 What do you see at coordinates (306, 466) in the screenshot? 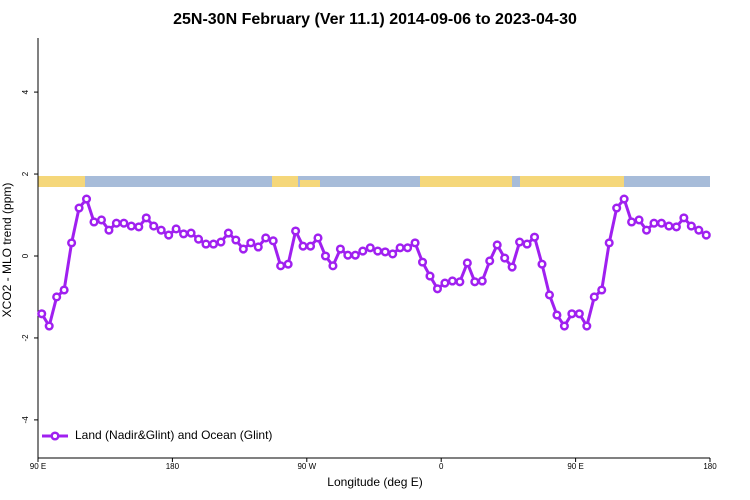
I see `x-tick-label: 90 W` at bounding box center [306, 466].